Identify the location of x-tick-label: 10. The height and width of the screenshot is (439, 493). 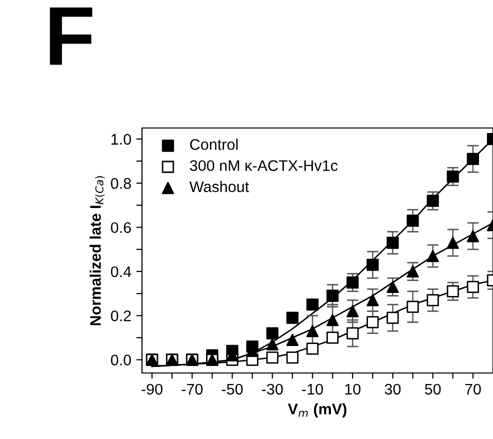
(352, 389).